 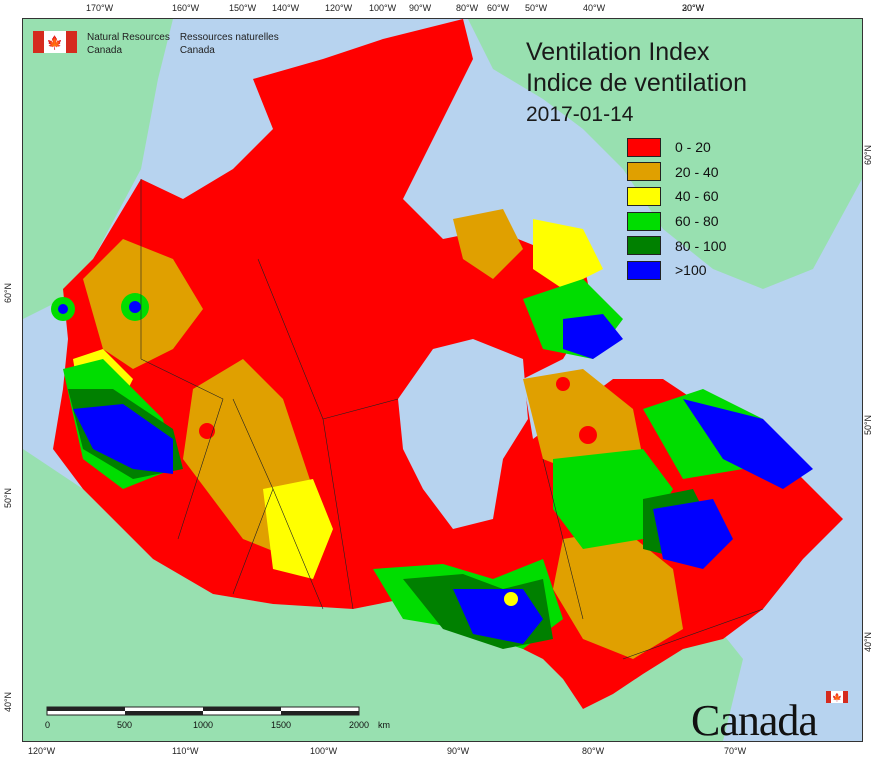 What do you see at coordinates (55, 42) in the screenshot?
I see `canada-flag-icon: 🍁` at bounding box center [55, 42].